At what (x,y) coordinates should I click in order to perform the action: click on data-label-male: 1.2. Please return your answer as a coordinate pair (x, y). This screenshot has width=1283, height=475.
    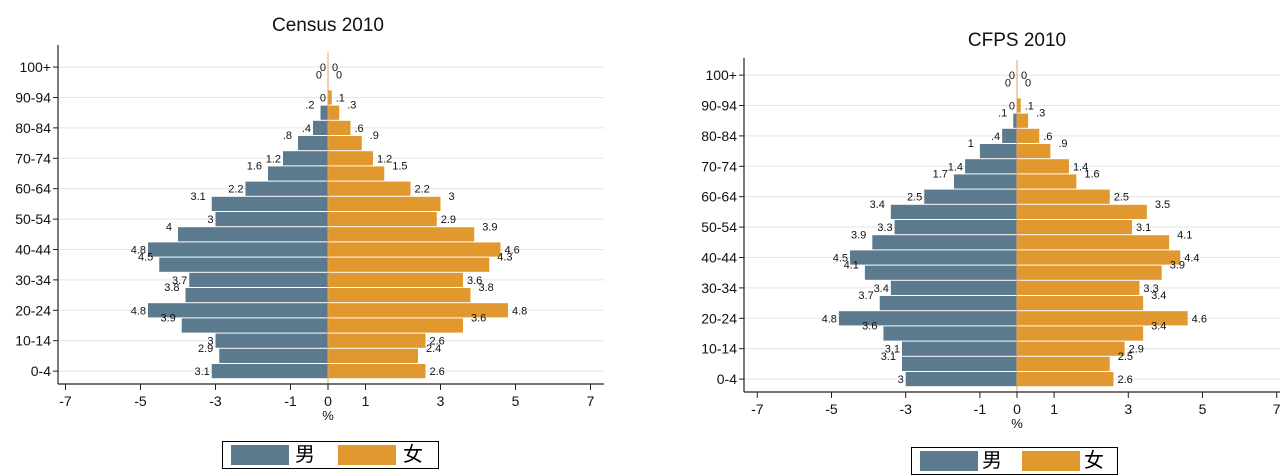
    Looking at the image, I should click on (273, 159).